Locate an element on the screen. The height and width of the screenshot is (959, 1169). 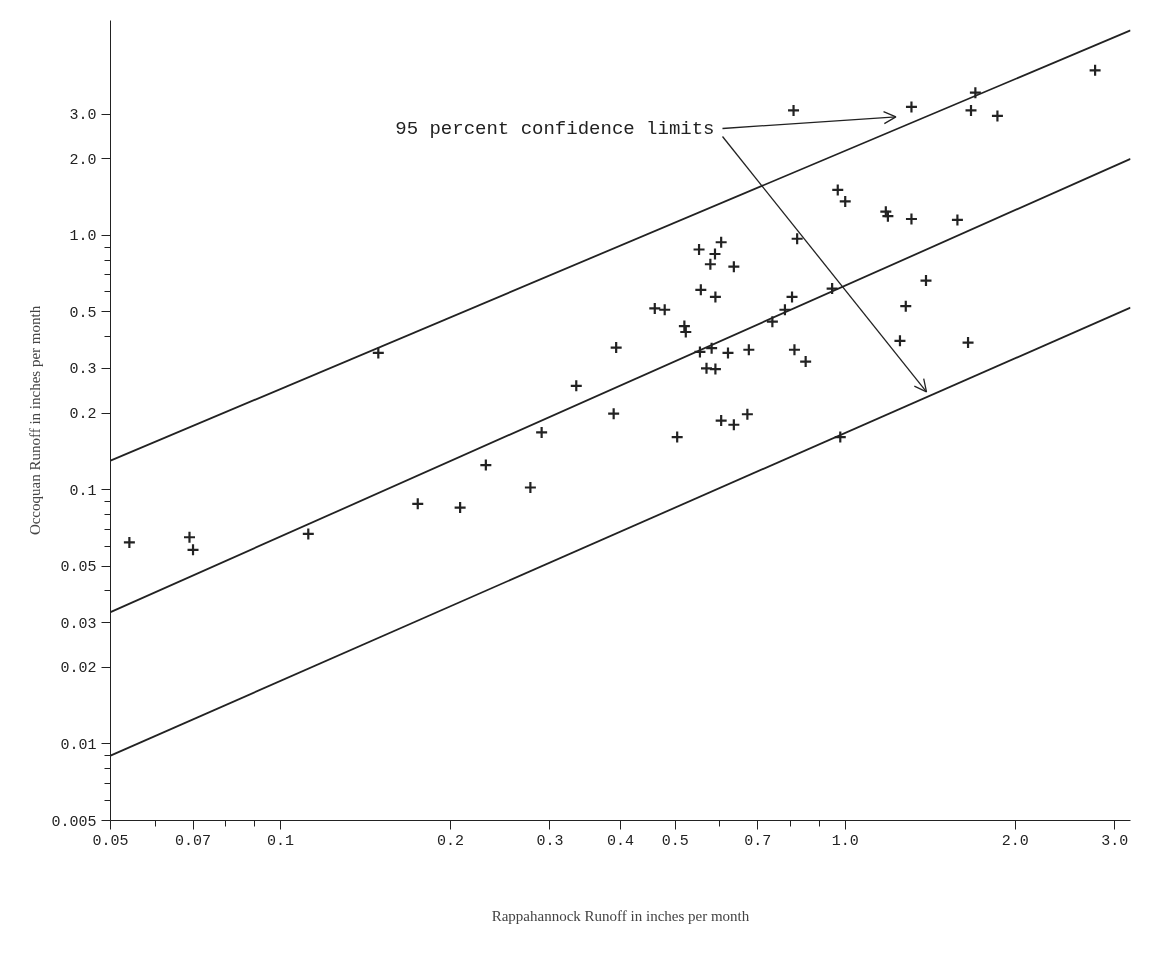
x-tick-label: 0.3 is located at coordinates (550, 841).